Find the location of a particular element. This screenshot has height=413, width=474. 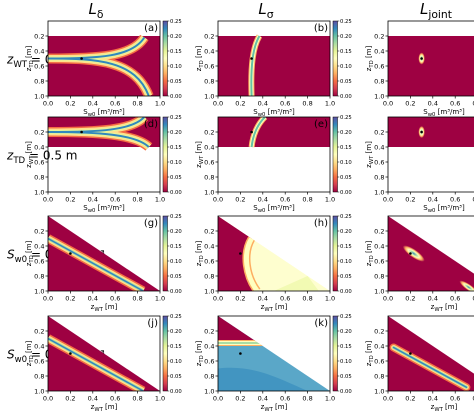

colorbar-tick-label: 0.25 is located at coordinates (176, 317).